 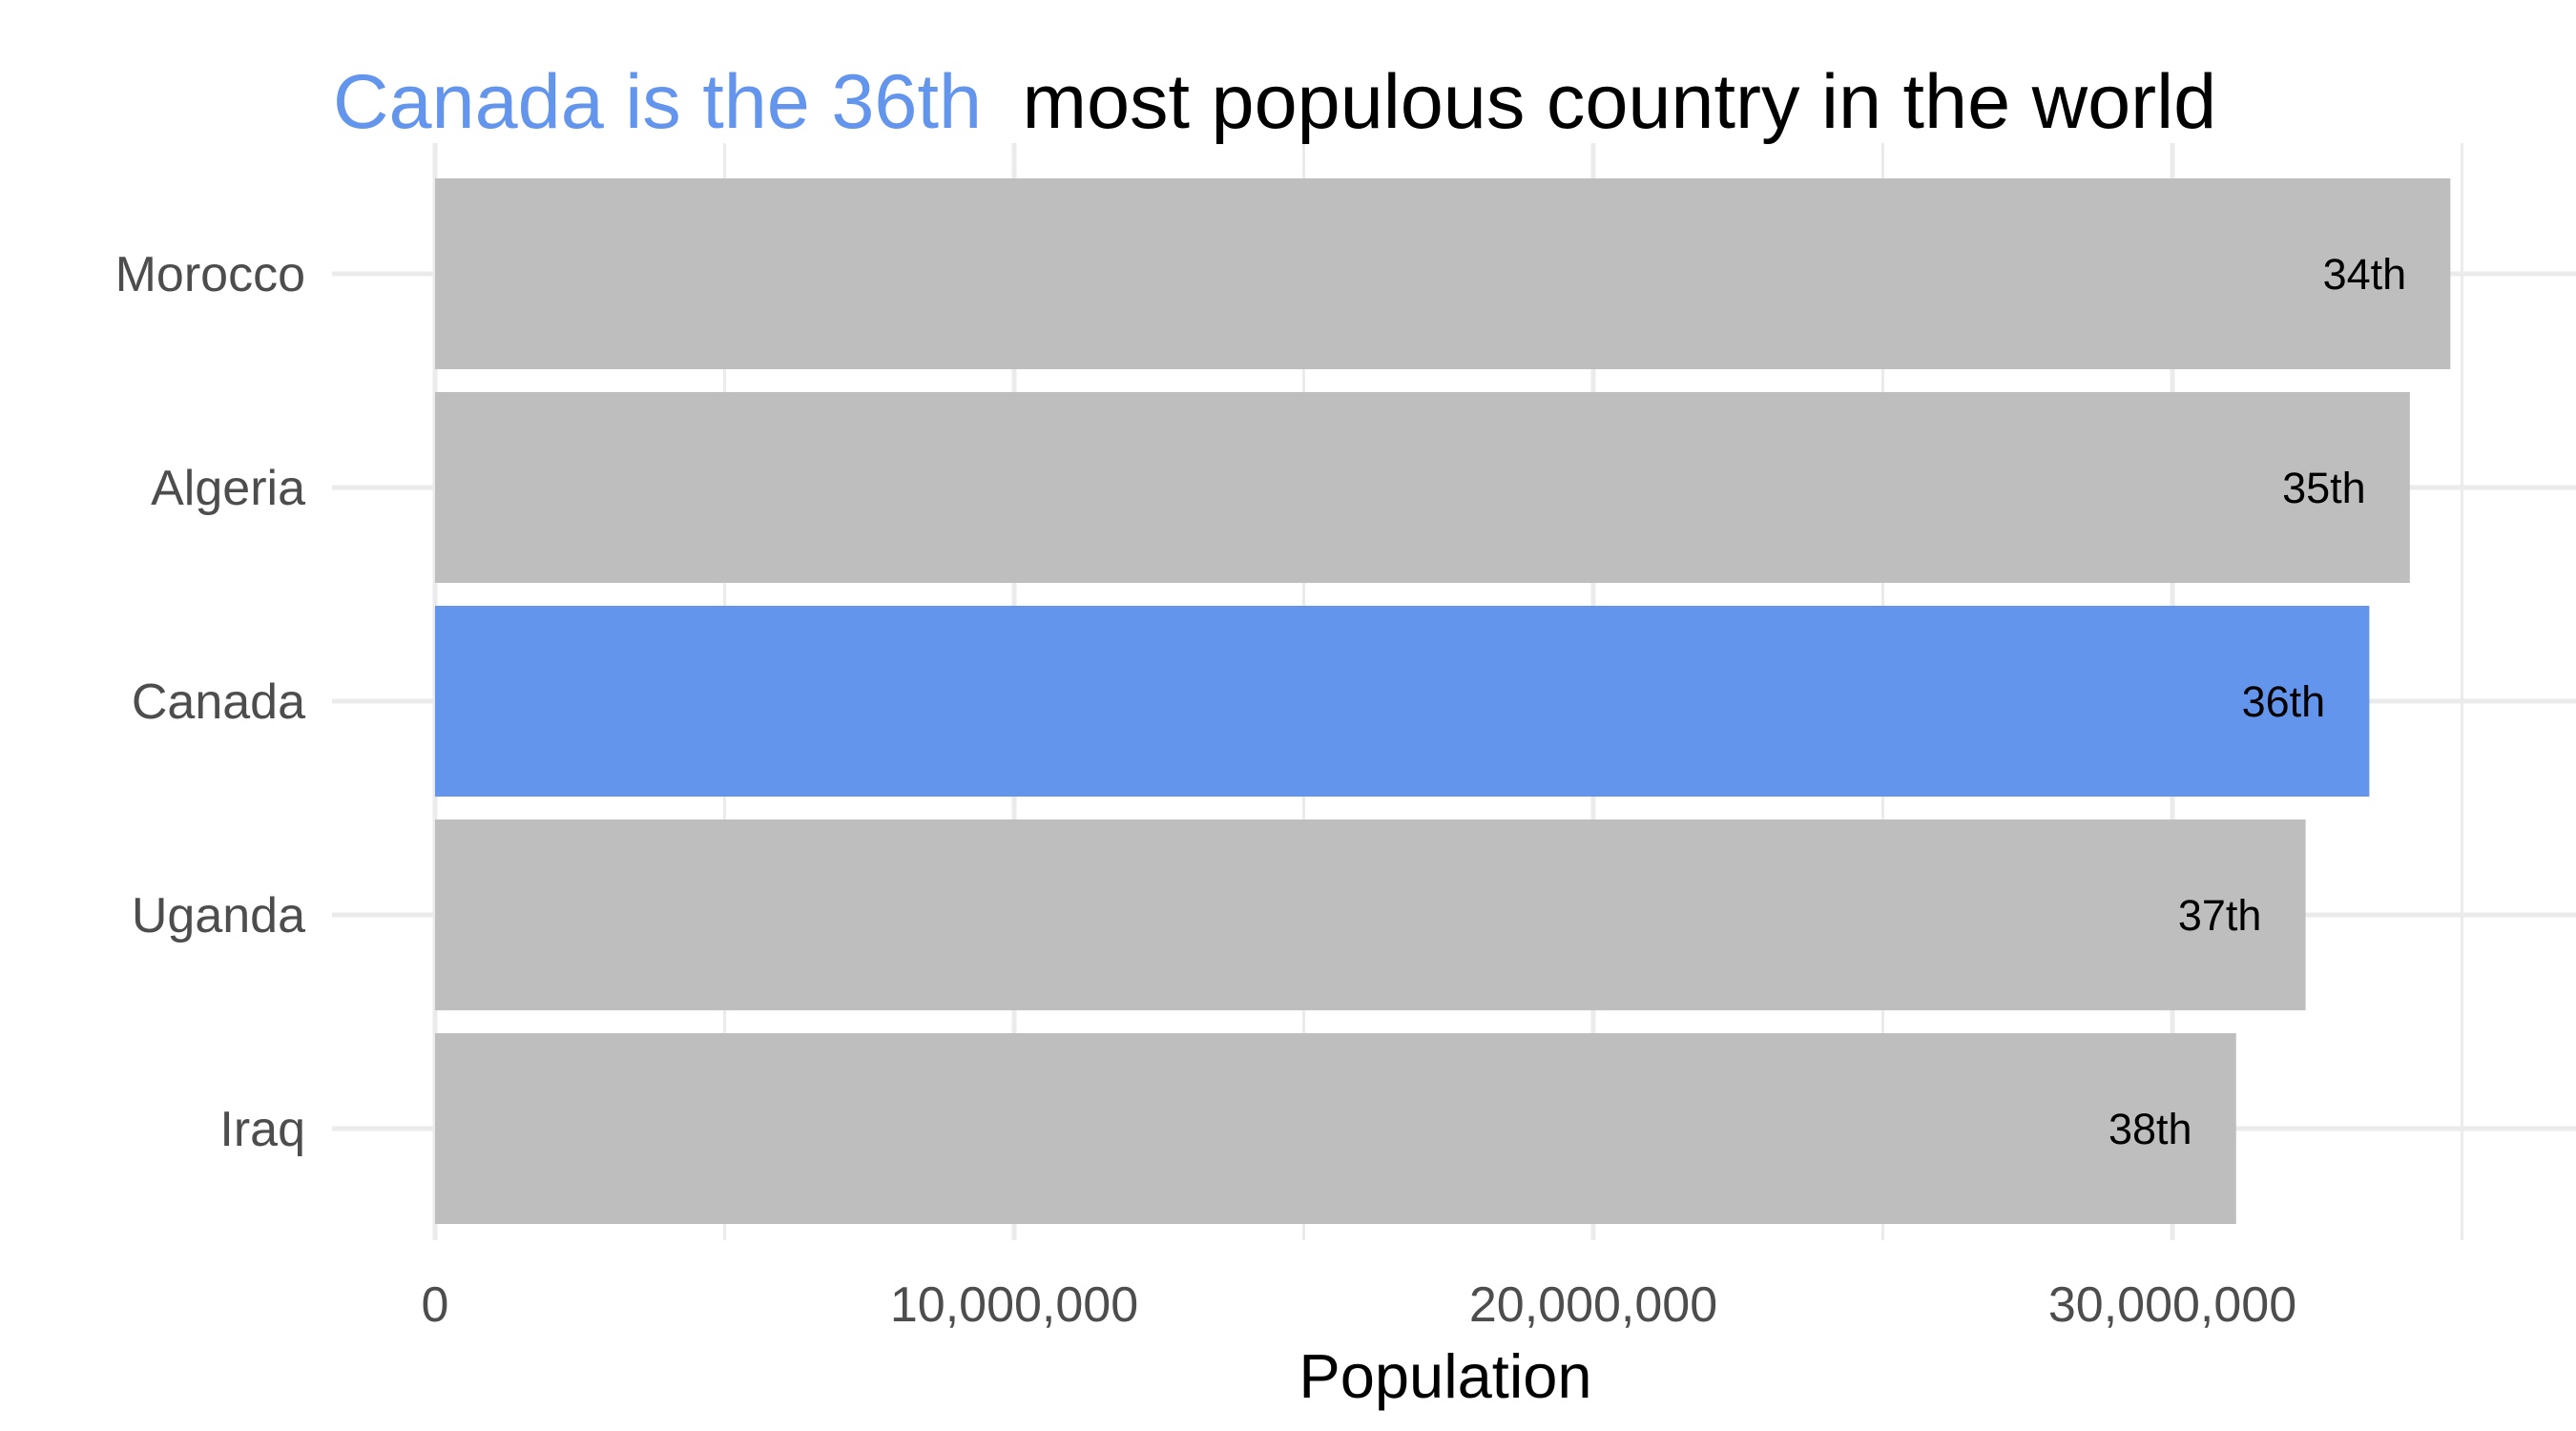 I want to click on y-tick-label-algeria: Algeria, so click(x=228, y=489).